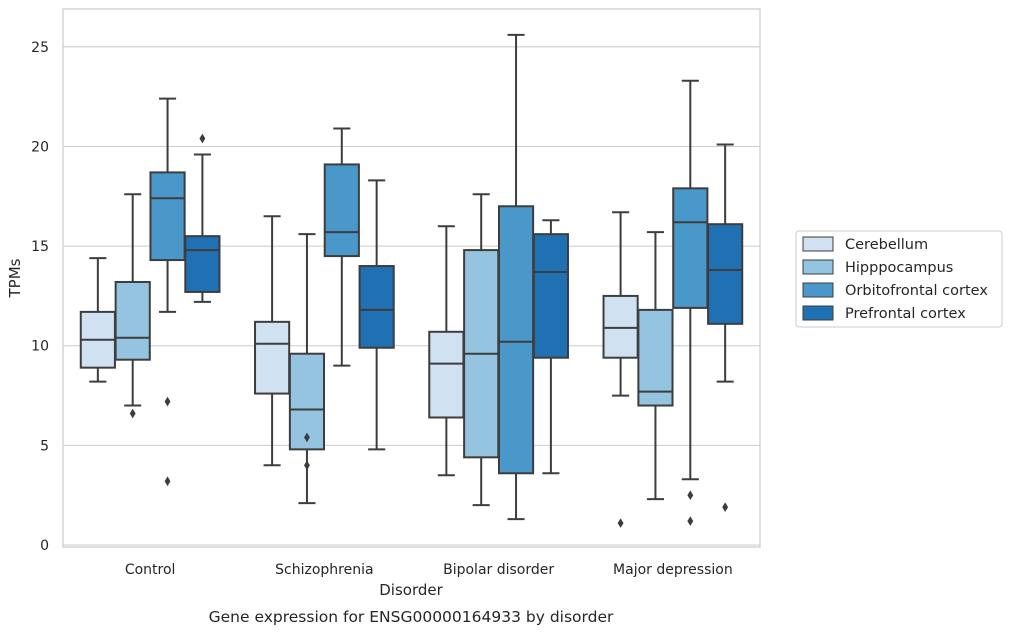 The width and height of the screenshot is (1013, 634). I want to click on y-tick-label: 20, so click(40, 147).